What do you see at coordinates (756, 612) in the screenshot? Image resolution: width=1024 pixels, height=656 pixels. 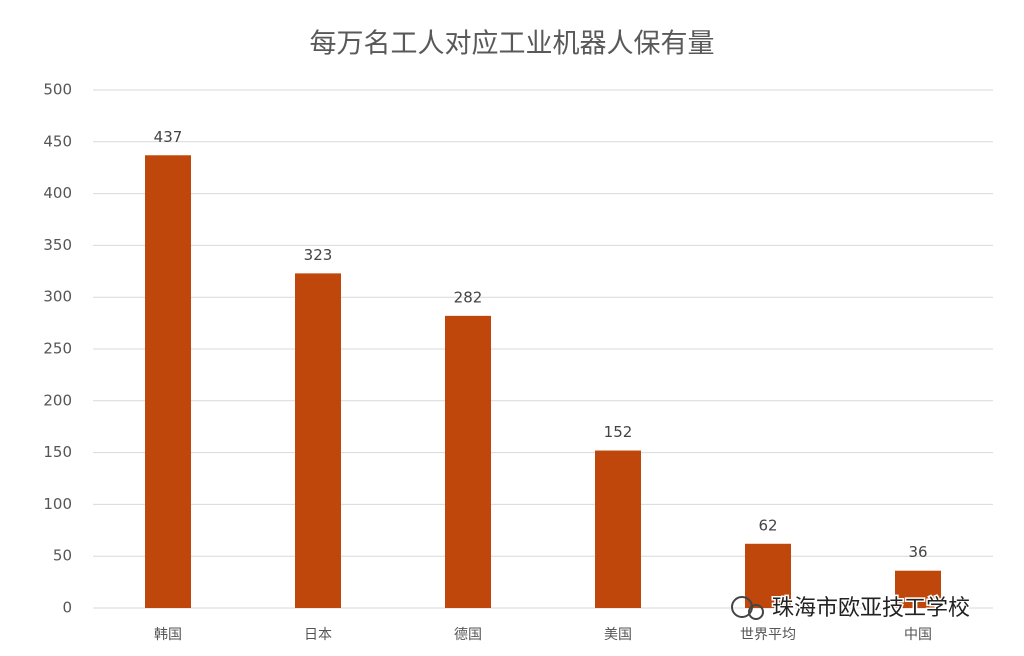 I see `watermark-icon` at bounding box center [756, 612].